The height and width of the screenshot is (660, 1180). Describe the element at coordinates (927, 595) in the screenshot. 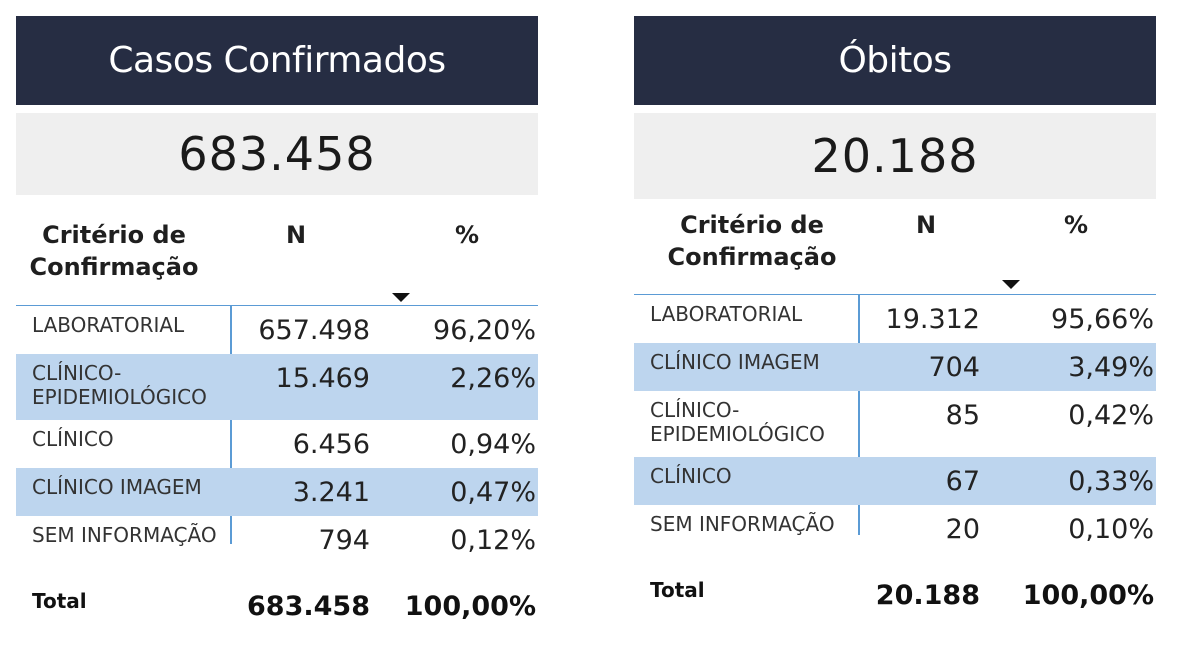

I see `total-n: 20.188` at that location.